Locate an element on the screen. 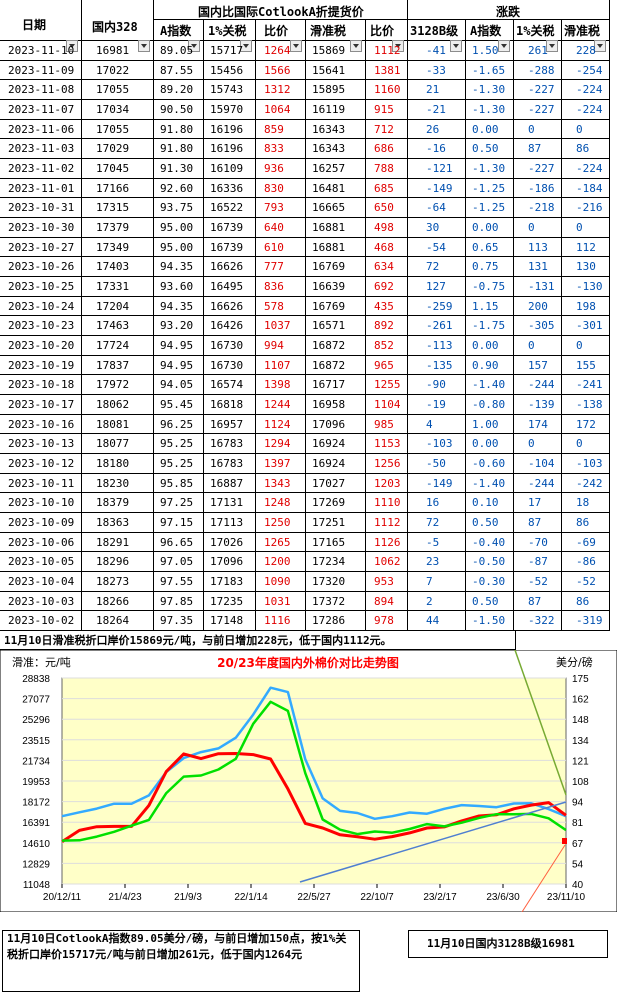 The image size is (617, 997). table-cell: -135 is located at coordinates (437, 365).